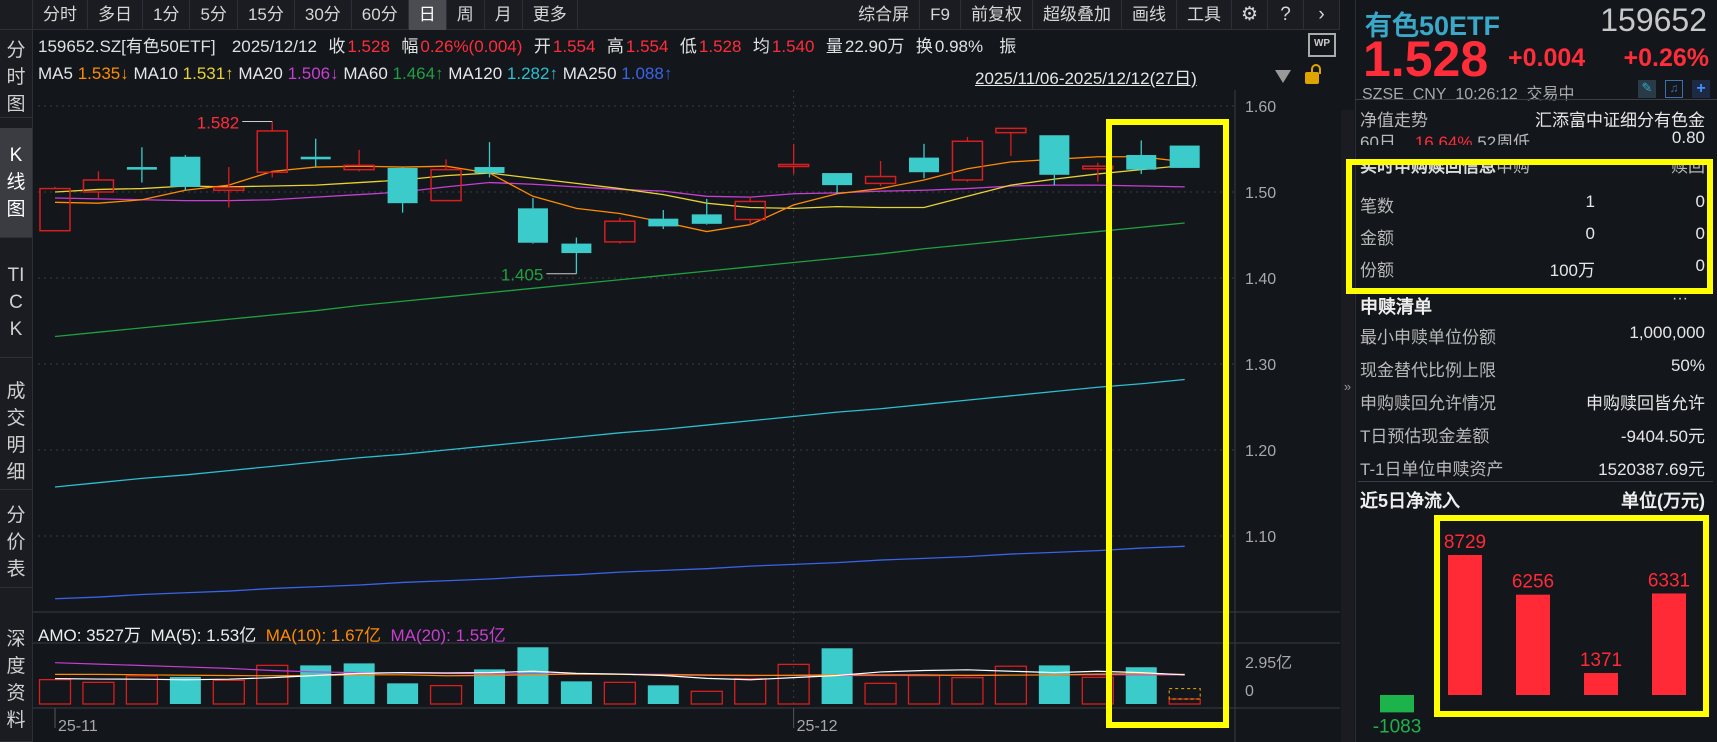 This screenshot has height=742, width=1717. What do you see at coordinates (884, 15) in the screenshot?
I see `toolbar-btn-0: 综合屏` at bounding box center [884, 15].